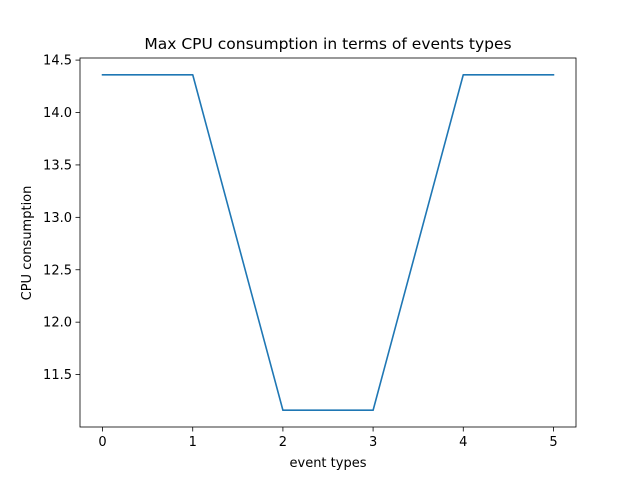 This screenshot has height=480, width=640. I want to click on y-axis: 11.5 12.0 12.5 13.0 13.5 14.0 14.5, so click(61, 218).